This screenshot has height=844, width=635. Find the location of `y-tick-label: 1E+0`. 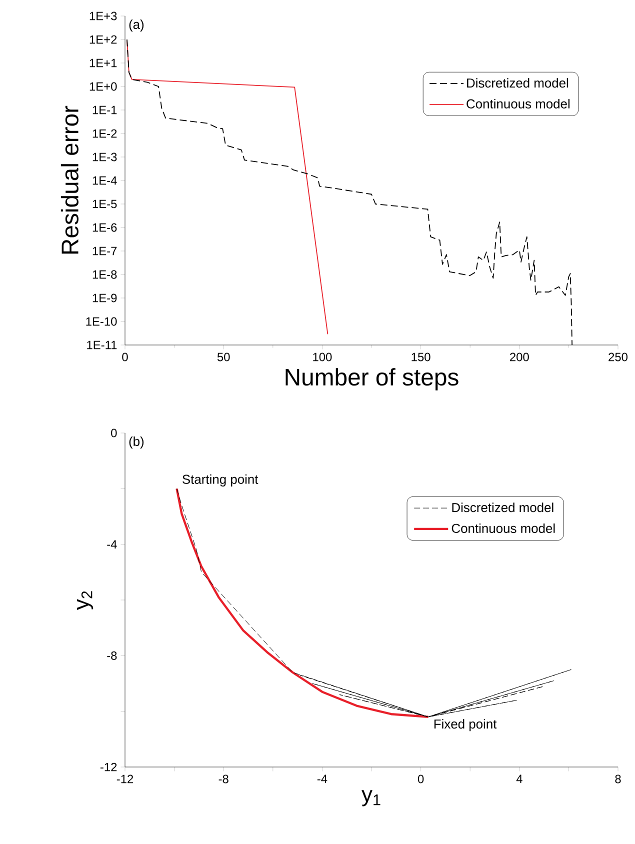

y-tick-label: 1E+0 is located at coordinates (103, 86).